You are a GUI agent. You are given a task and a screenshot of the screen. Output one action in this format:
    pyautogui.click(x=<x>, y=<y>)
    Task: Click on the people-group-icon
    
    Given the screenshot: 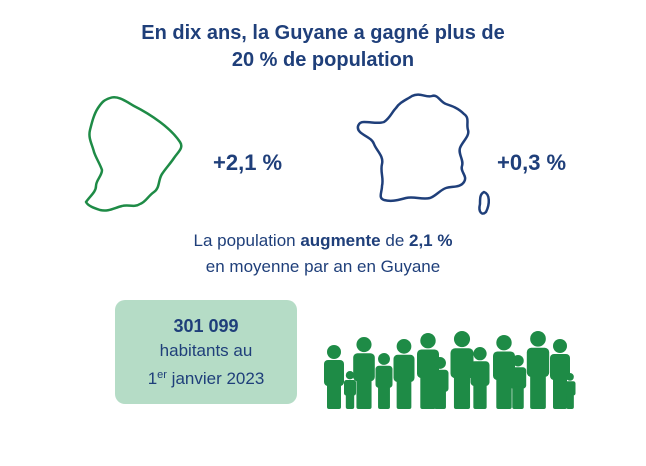 What is the action you would take?
    pyautogui.click(x=450, y=370)
    